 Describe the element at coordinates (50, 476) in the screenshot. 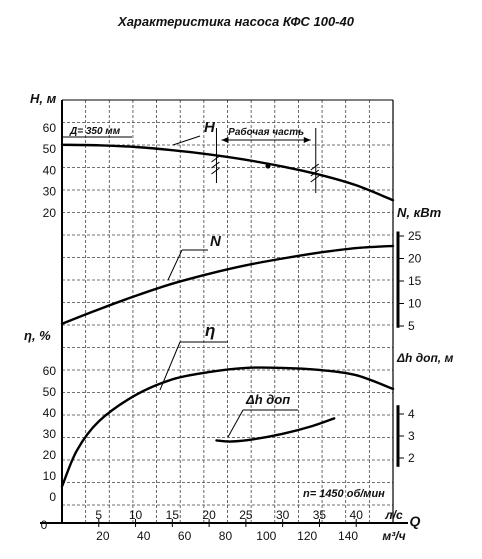

I see `efficiency-tick-label: 10` at that location.